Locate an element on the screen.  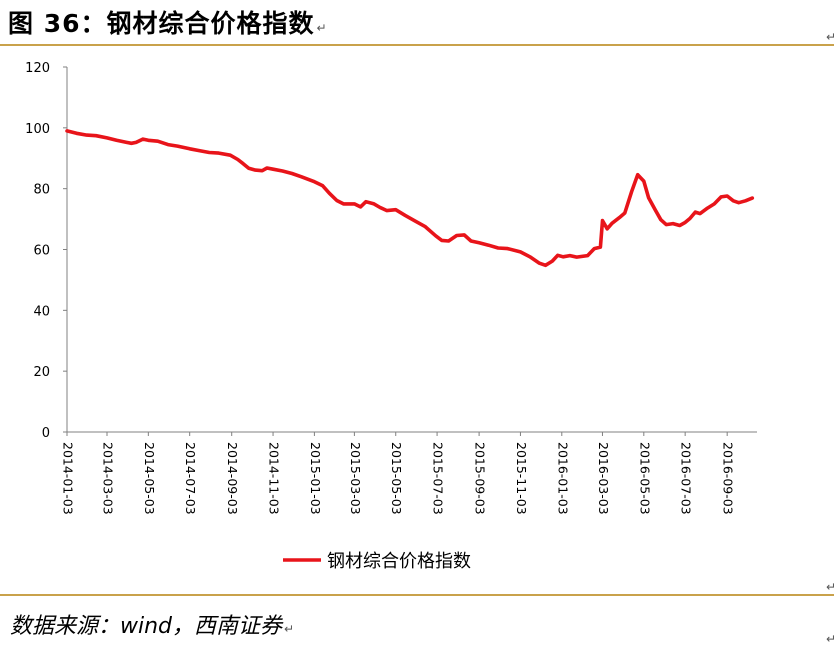
top-divider is located at coordinates (417, 45).